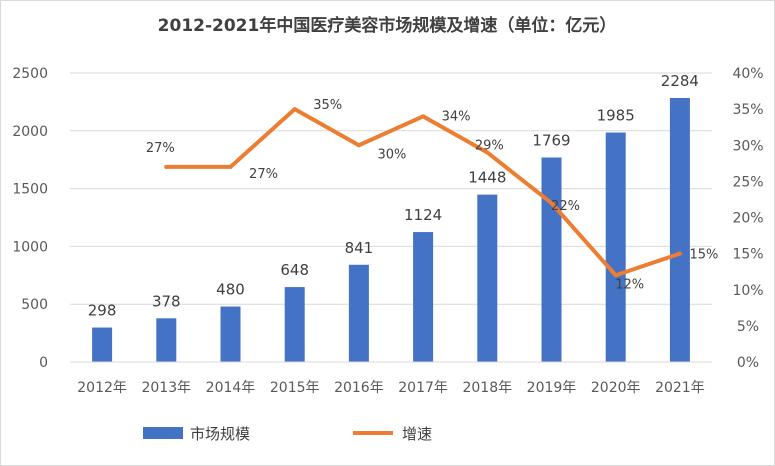 This screenshot has height=466, width=775. Describe the element at coordinates (34, 305) in the screenshot. I see `left-tick-label: 500` at that location.